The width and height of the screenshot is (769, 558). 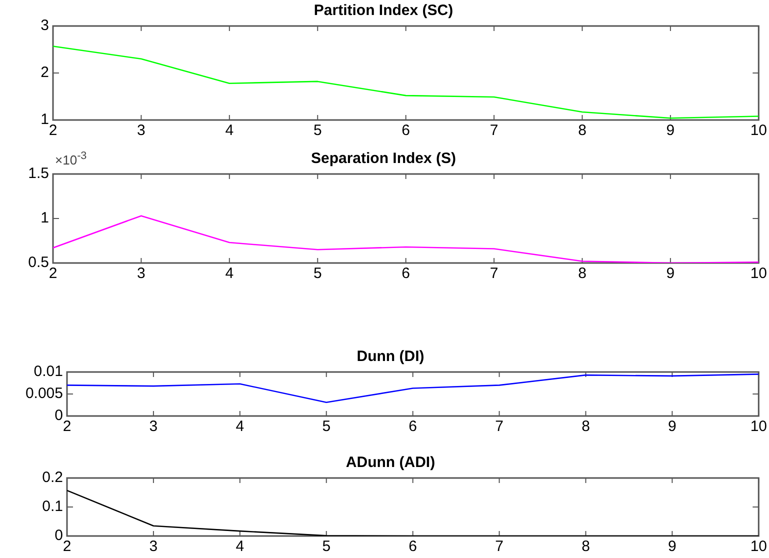 What do you see at coordinates (71, 159) in the screenshot?
I see `text: ×10$^{-3}$` at bounding box center [71, 159].